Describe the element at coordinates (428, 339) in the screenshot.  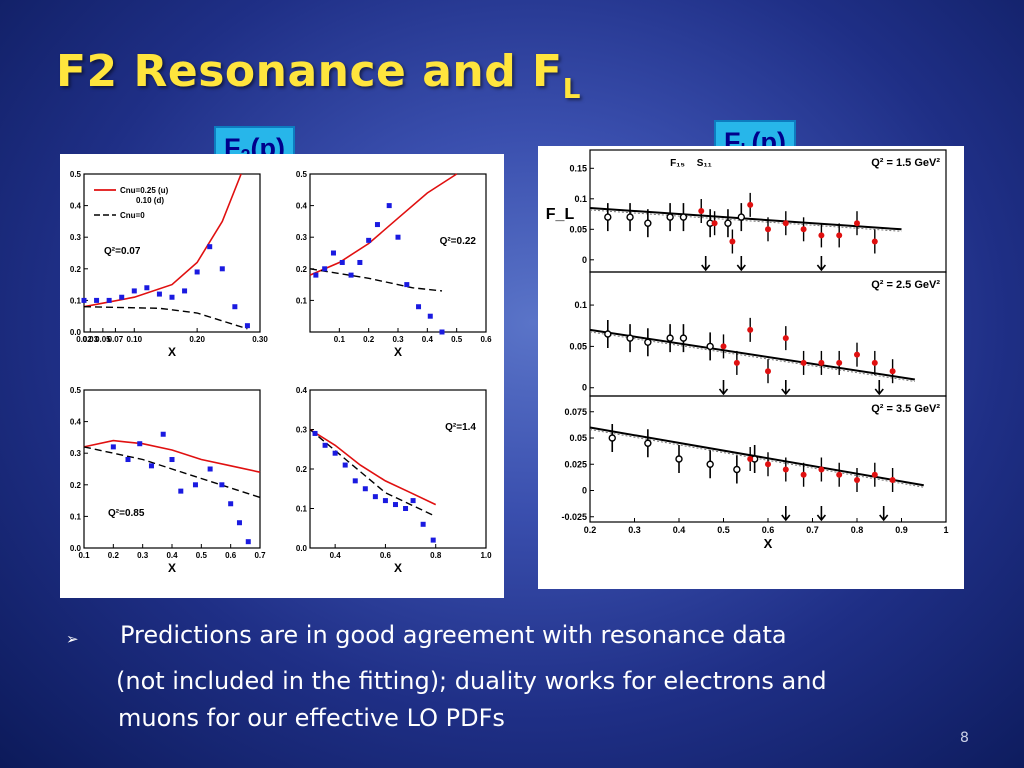
I see `f2-q022-xtick-label: 0.4` at that location.